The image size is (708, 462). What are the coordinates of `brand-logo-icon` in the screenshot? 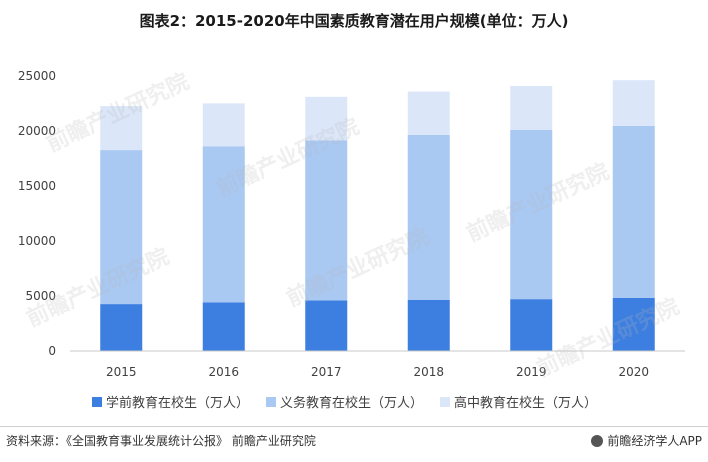 It's located at (597, 440).